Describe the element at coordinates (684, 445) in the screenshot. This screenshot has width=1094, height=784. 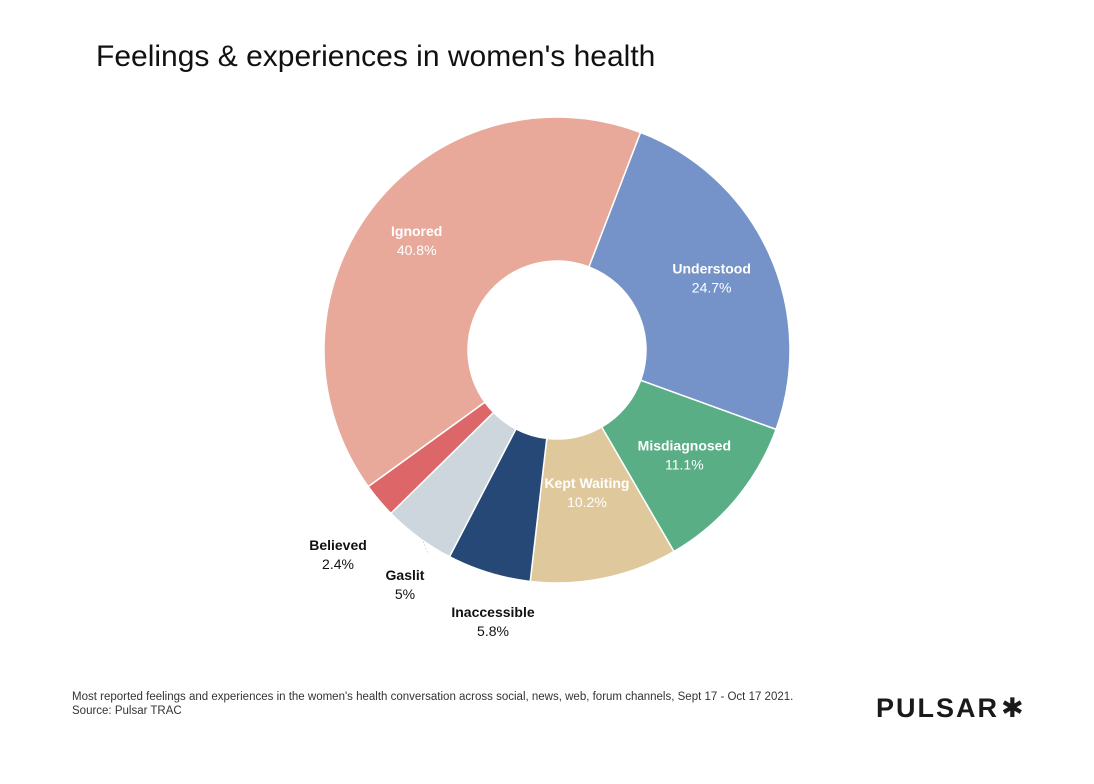
I see `label-name-misdiagnosed: Misdiagnosed` at that location.